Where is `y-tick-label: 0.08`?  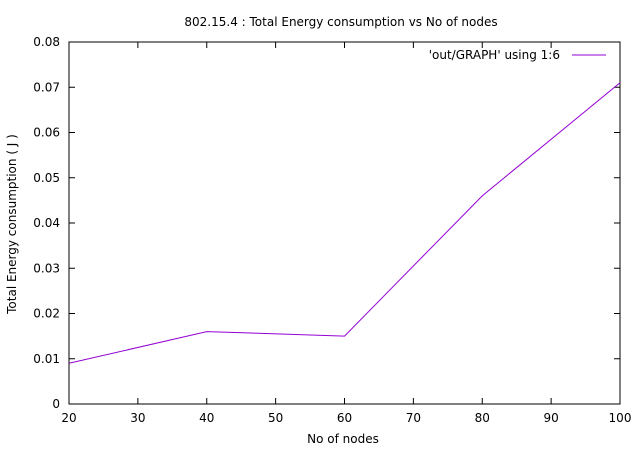
y-tick-label: 0.08 is located at coordinates (46, 42).